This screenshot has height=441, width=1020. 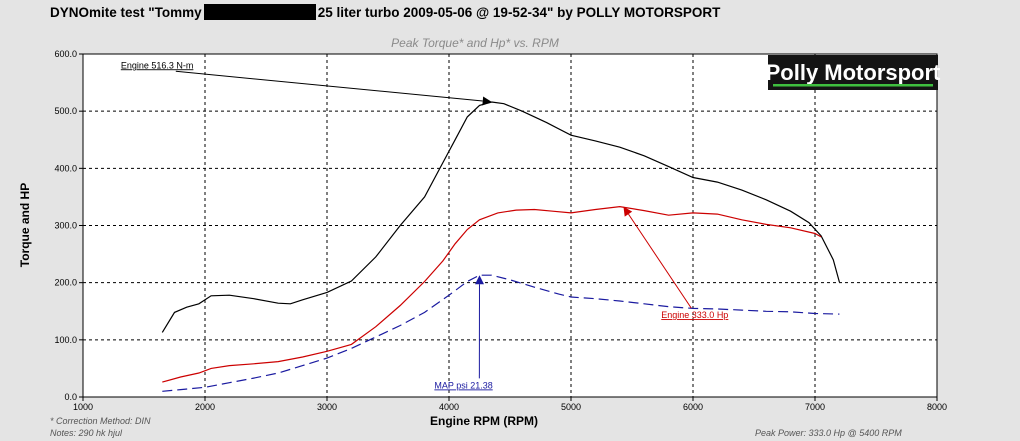 I want to click on y-tick-label: 0.0, so click(x=70, y=397).